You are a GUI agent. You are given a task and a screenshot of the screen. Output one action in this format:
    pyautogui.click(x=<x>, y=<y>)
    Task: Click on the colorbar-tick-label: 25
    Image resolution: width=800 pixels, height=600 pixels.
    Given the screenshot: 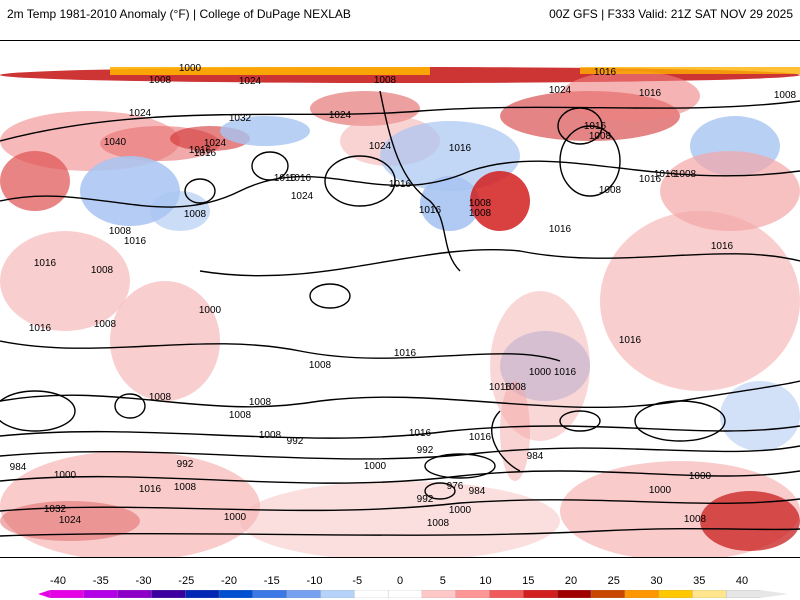 What is the action you would take?
    pyautogui.click(x=613, y=581)
    